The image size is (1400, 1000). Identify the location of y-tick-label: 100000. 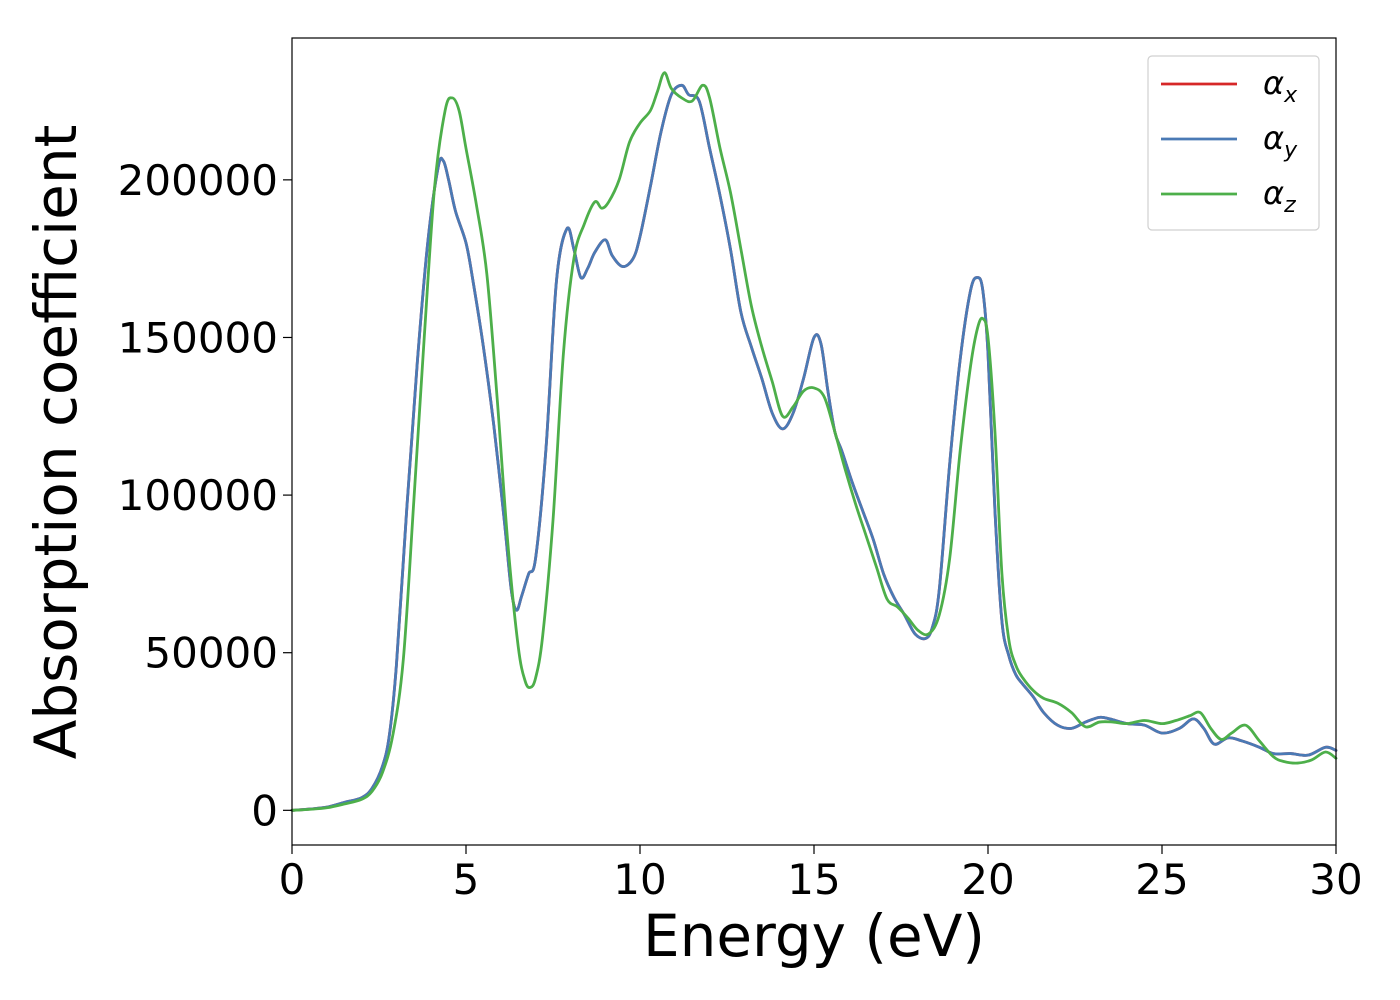
(198, 495).